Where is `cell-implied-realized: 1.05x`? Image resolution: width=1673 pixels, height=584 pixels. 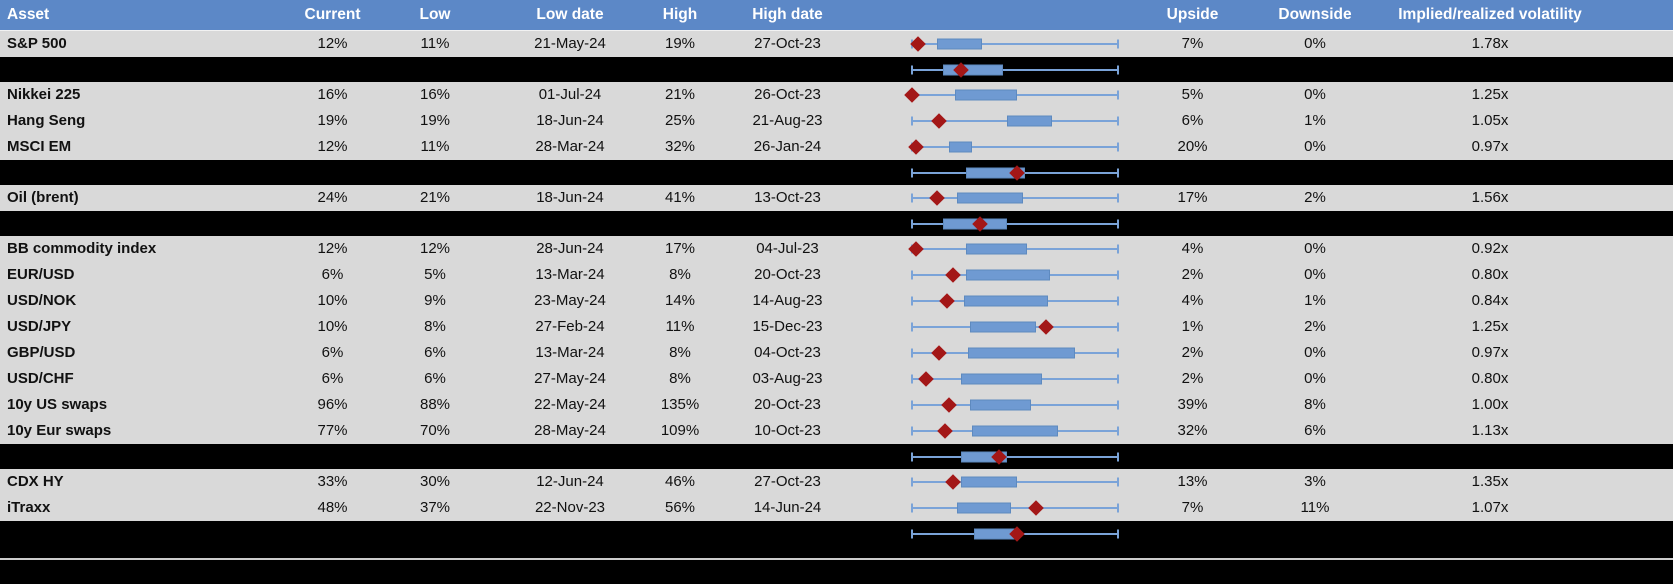 cell-implied-realized: 1.05x is located at coordinates (1490, 120).